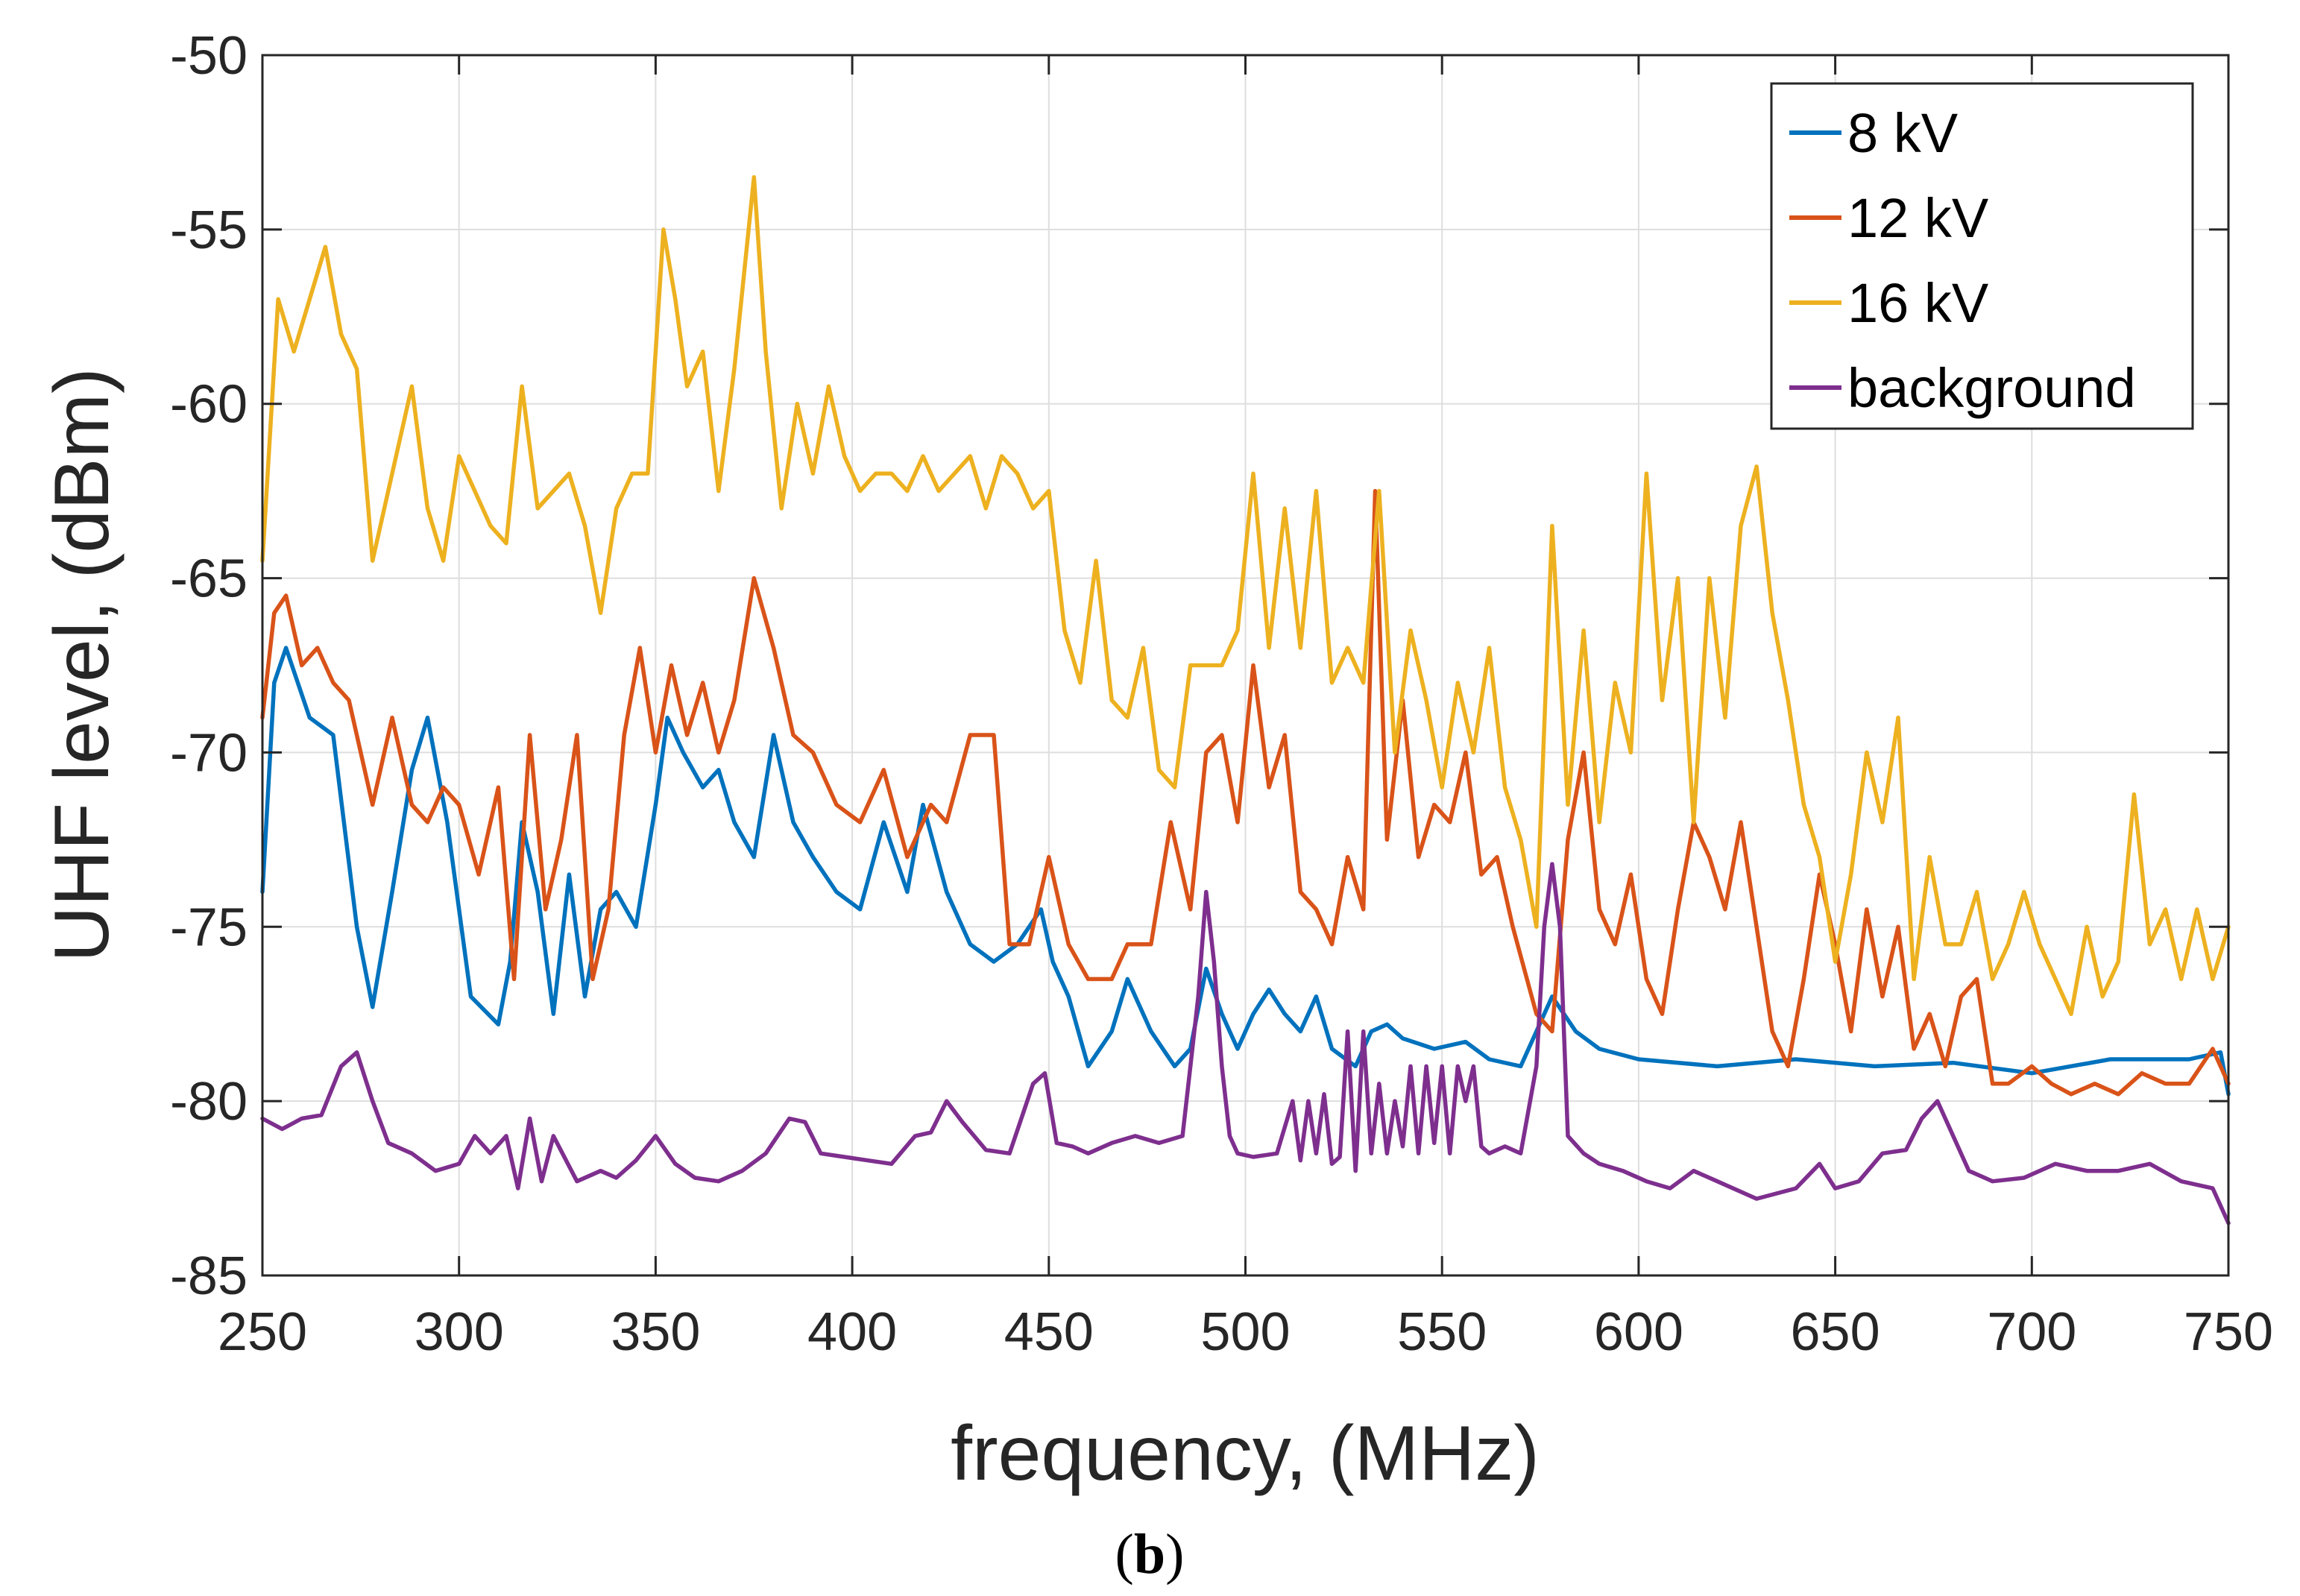  Describe the element at coordinates (1918, 303) in the screenshot. I see `legend-label-16-kv: 16 kV` at that location.